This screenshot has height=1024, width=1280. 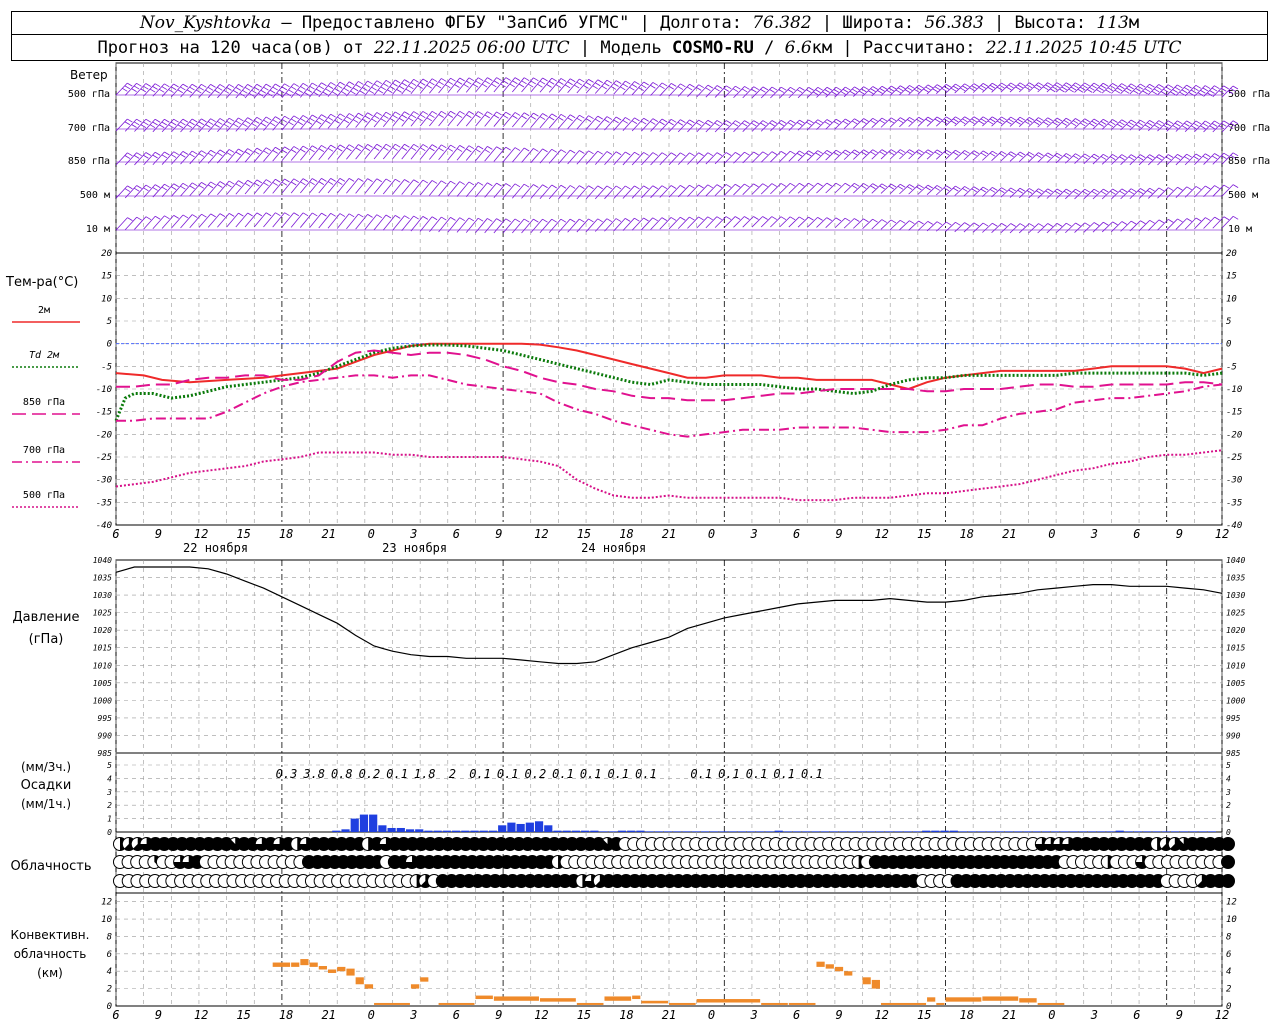 What do you see at coordinates (1233, 753) in the screenshot?
I see `pressure-ytick-label-right: 985` at bounding box center [1233, 753].